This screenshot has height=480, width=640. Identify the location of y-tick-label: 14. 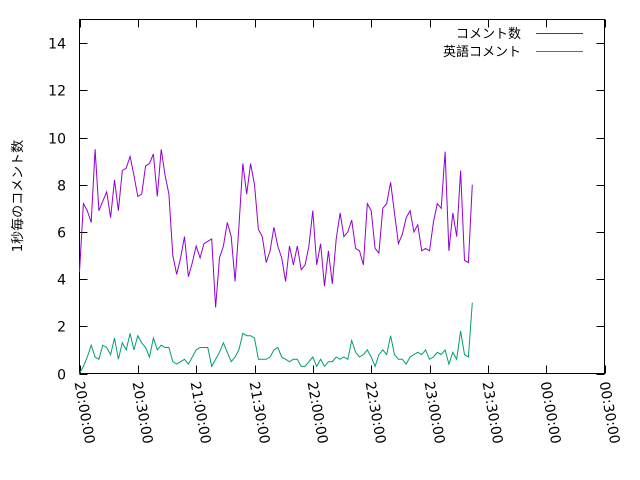
(57, 45).